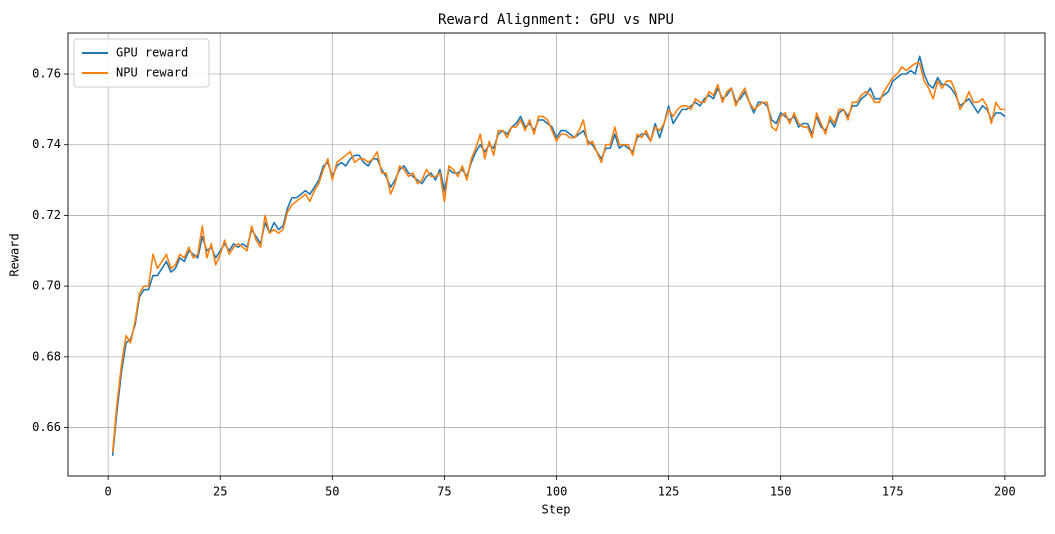  What do you see at coordinates (46, 356) in the screenshot?
I see `y-tick-label: 0.68` at bounding box center [46, 356].